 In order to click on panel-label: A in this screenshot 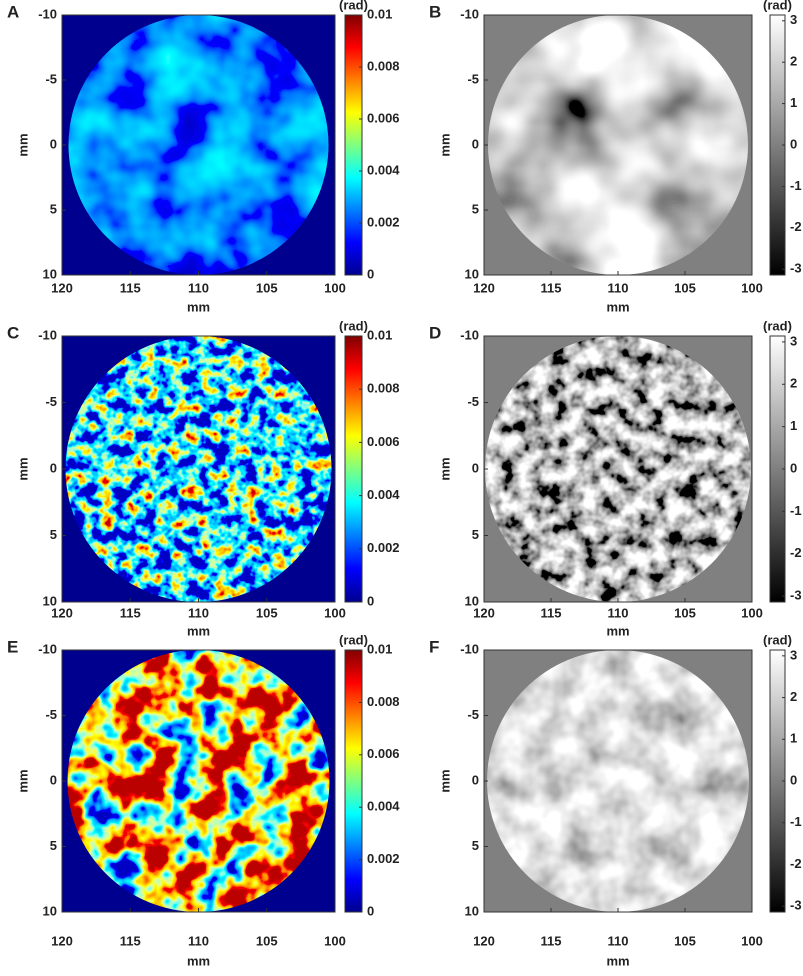, I will do `click(13, 11)`.